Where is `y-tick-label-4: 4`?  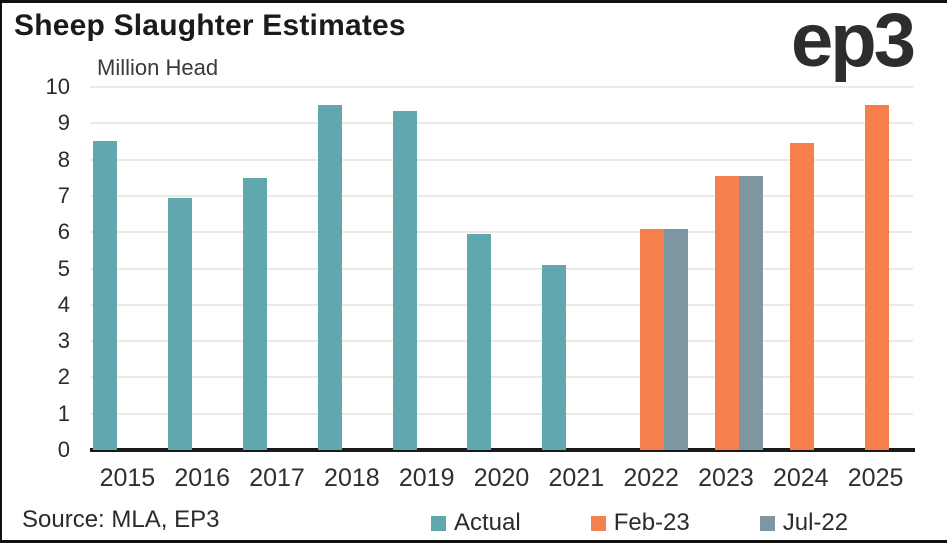 y-tick-label-4: 4 is located at coordinates (63, 304).